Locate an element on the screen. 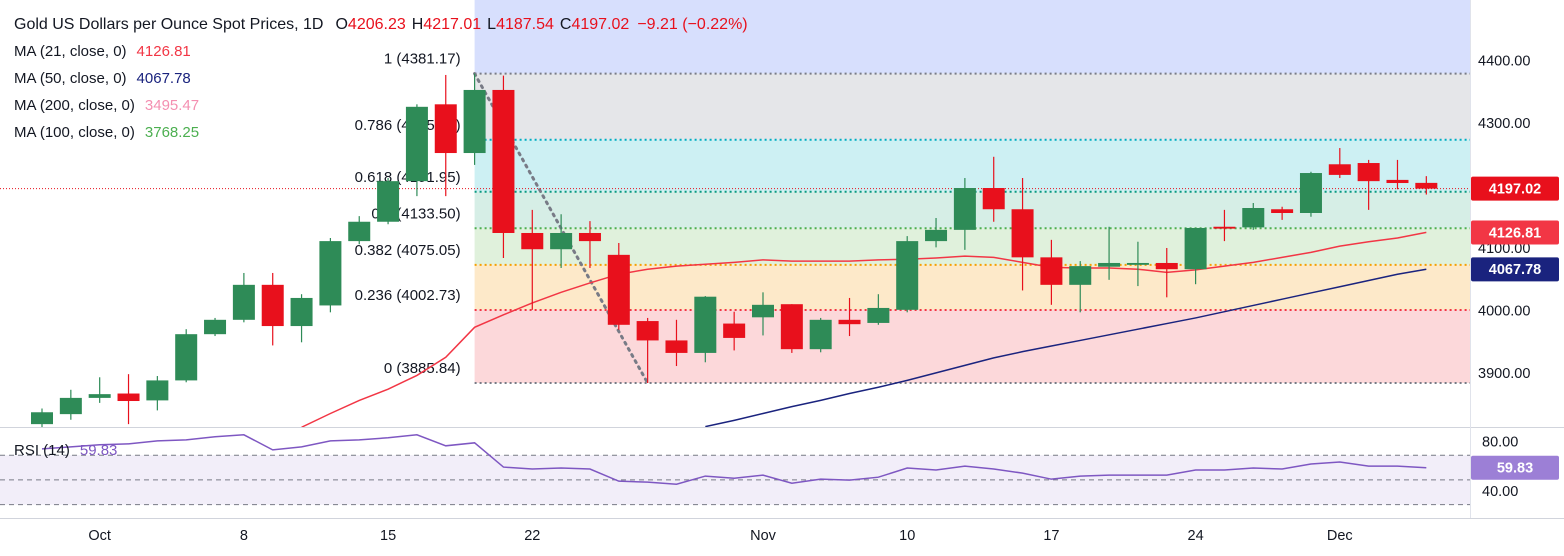 Image resolution: width=1564 pixels, height=556 pixels. y-tick-label: 4000.00 is located at coordinates (1504, 312).